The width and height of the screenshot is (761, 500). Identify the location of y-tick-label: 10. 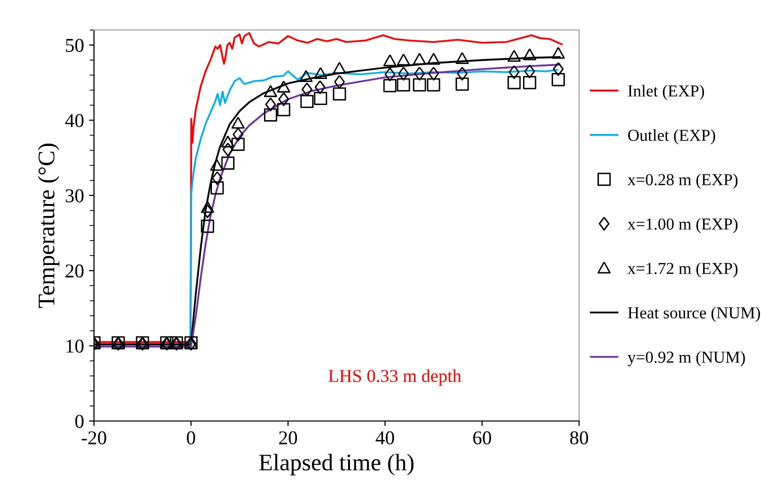
(75, 346).